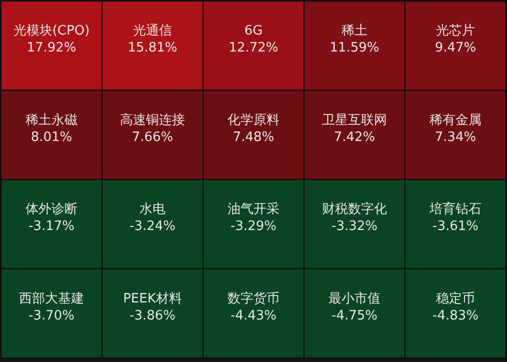  Describe the element at coordinates (152, 31) in the screenshot. I see `category-label: 光通信` at that location.